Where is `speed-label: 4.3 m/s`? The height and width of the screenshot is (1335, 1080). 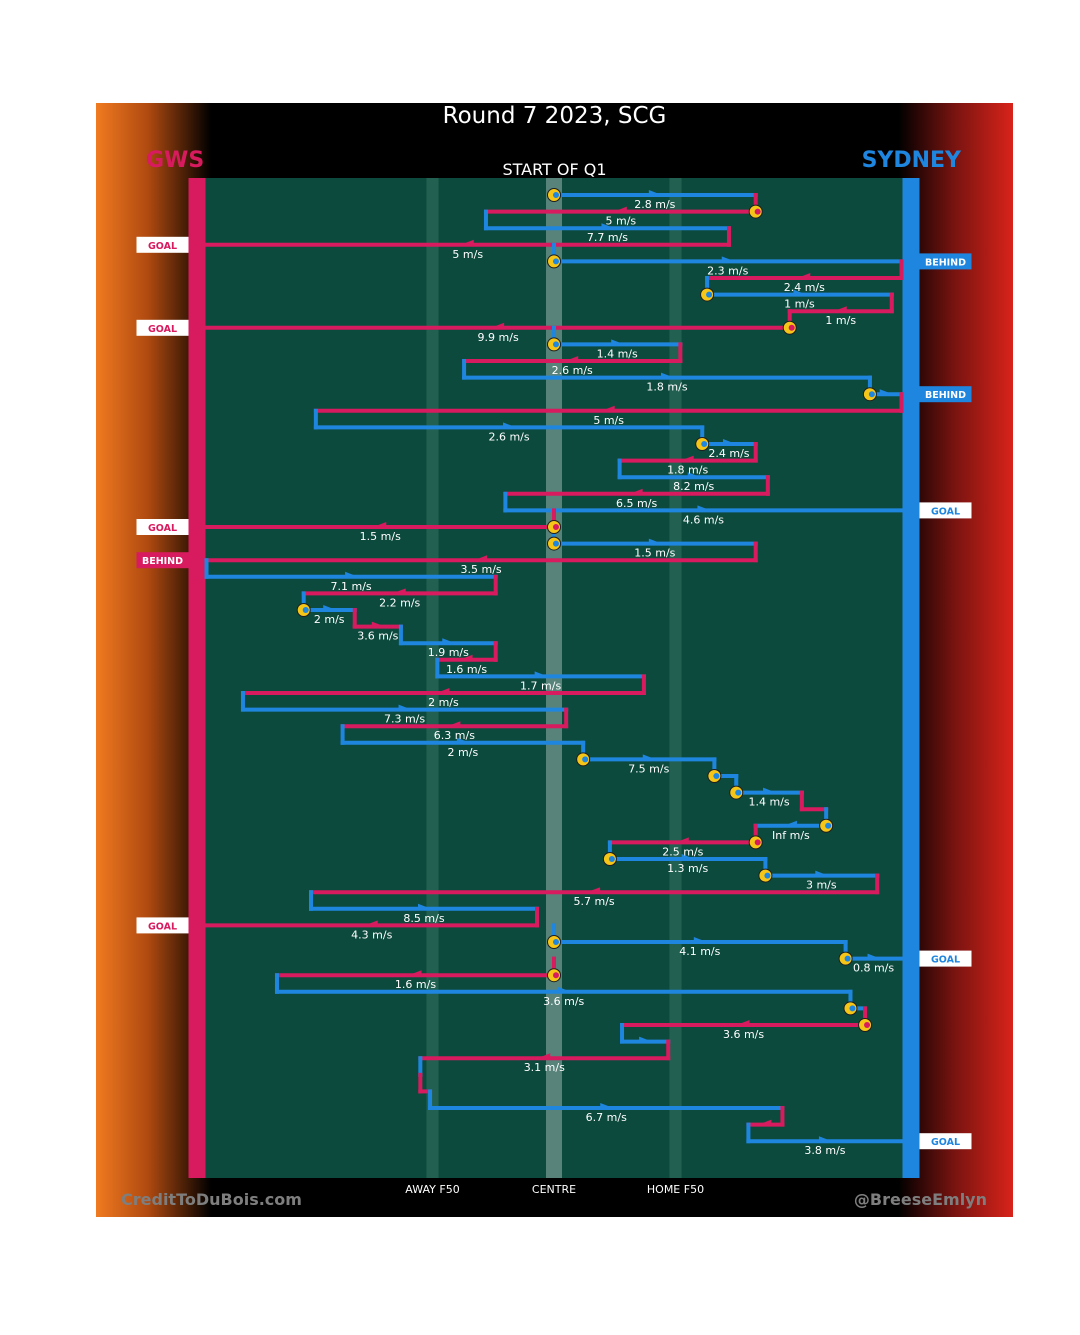
speed-label: 4.3 m/s is located at coordinates (371, 934).